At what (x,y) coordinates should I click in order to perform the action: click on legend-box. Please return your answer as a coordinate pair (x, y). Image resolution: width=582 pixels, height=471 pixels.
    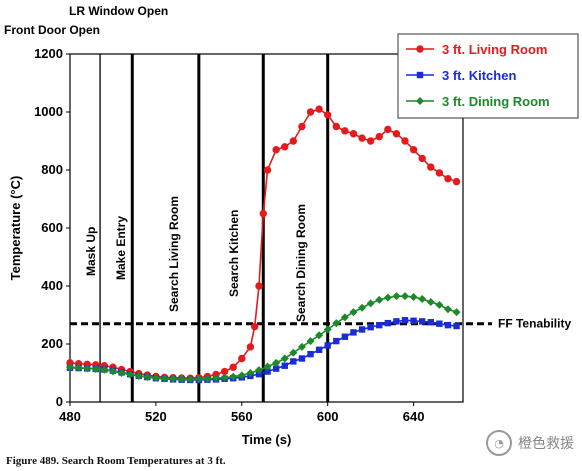
    Looking at the image, I should click on (488, 76).